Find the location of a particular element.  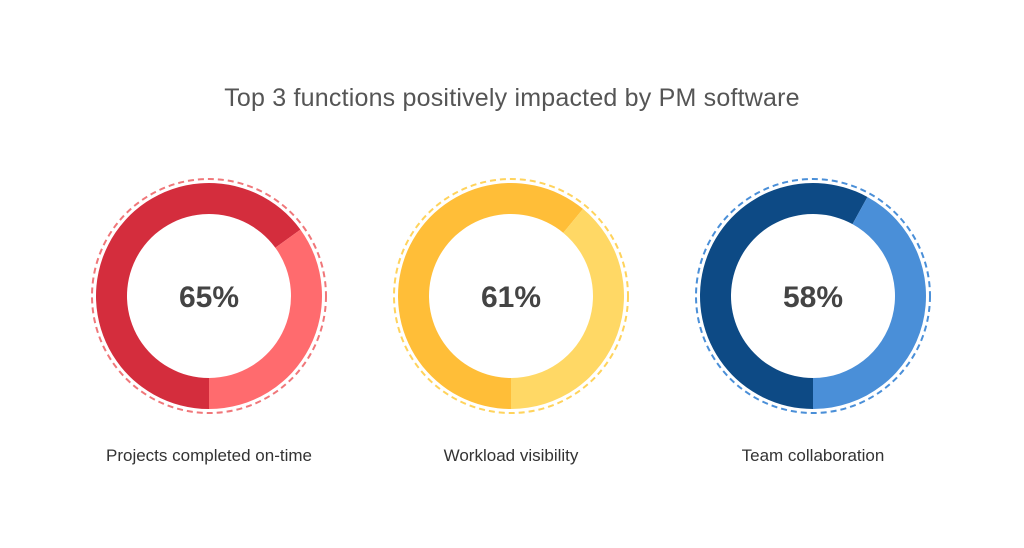

category-label: Projects completed on-time is located at coordinates (209, 455).